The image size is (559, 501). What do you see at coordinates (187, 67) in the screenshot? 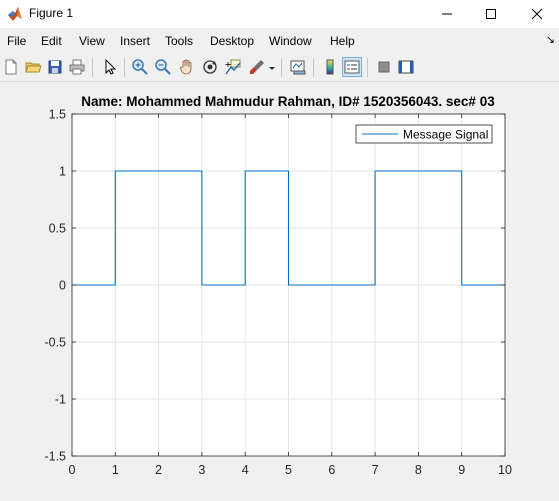
I see `pan-hand-icon` at bounding box center [187, 67].